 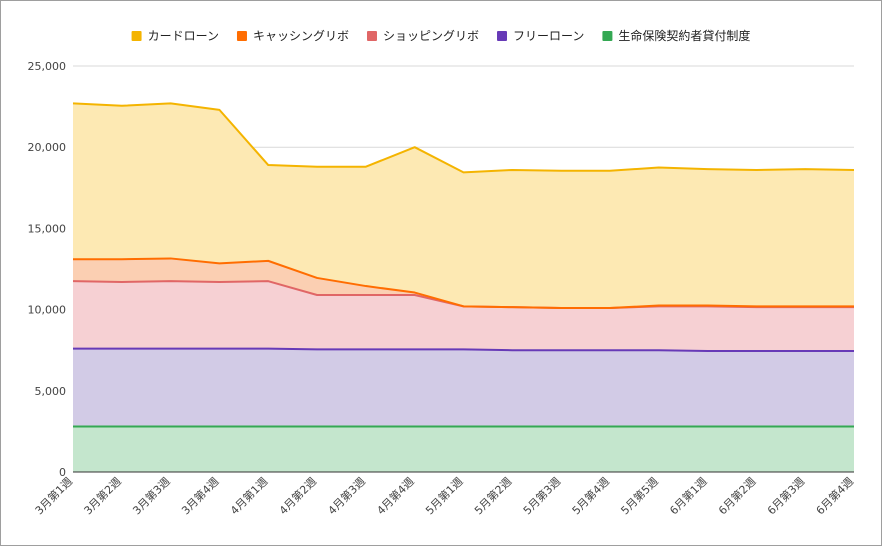 What do you see at coordinates (688, 495) in the screenshot?
I see `x-tick-label: 6月第1週` at bounding box center [688, 495].